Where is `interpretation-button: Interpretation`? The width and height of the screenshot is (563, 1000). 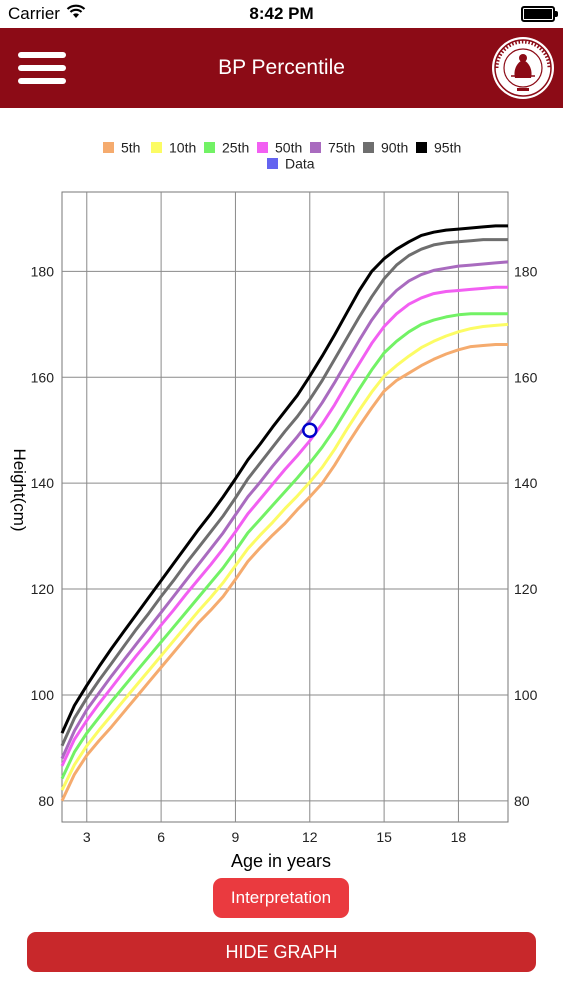
interpretation-button: Interpretation is located at coordinates (281, 898).